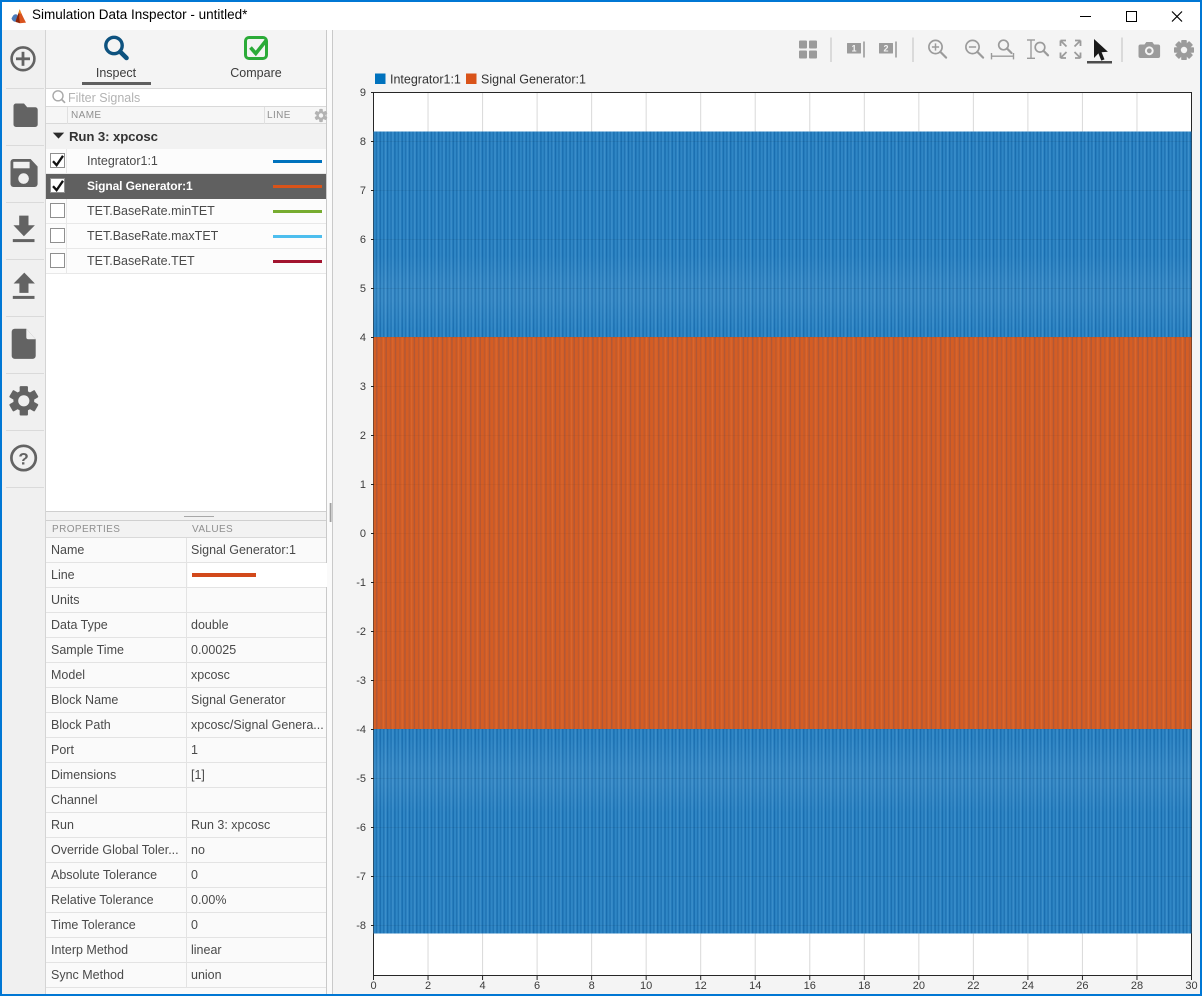  Describe the element at coordinates (361, 730) in the screenshot. I see `svg-text: -4` at that location.